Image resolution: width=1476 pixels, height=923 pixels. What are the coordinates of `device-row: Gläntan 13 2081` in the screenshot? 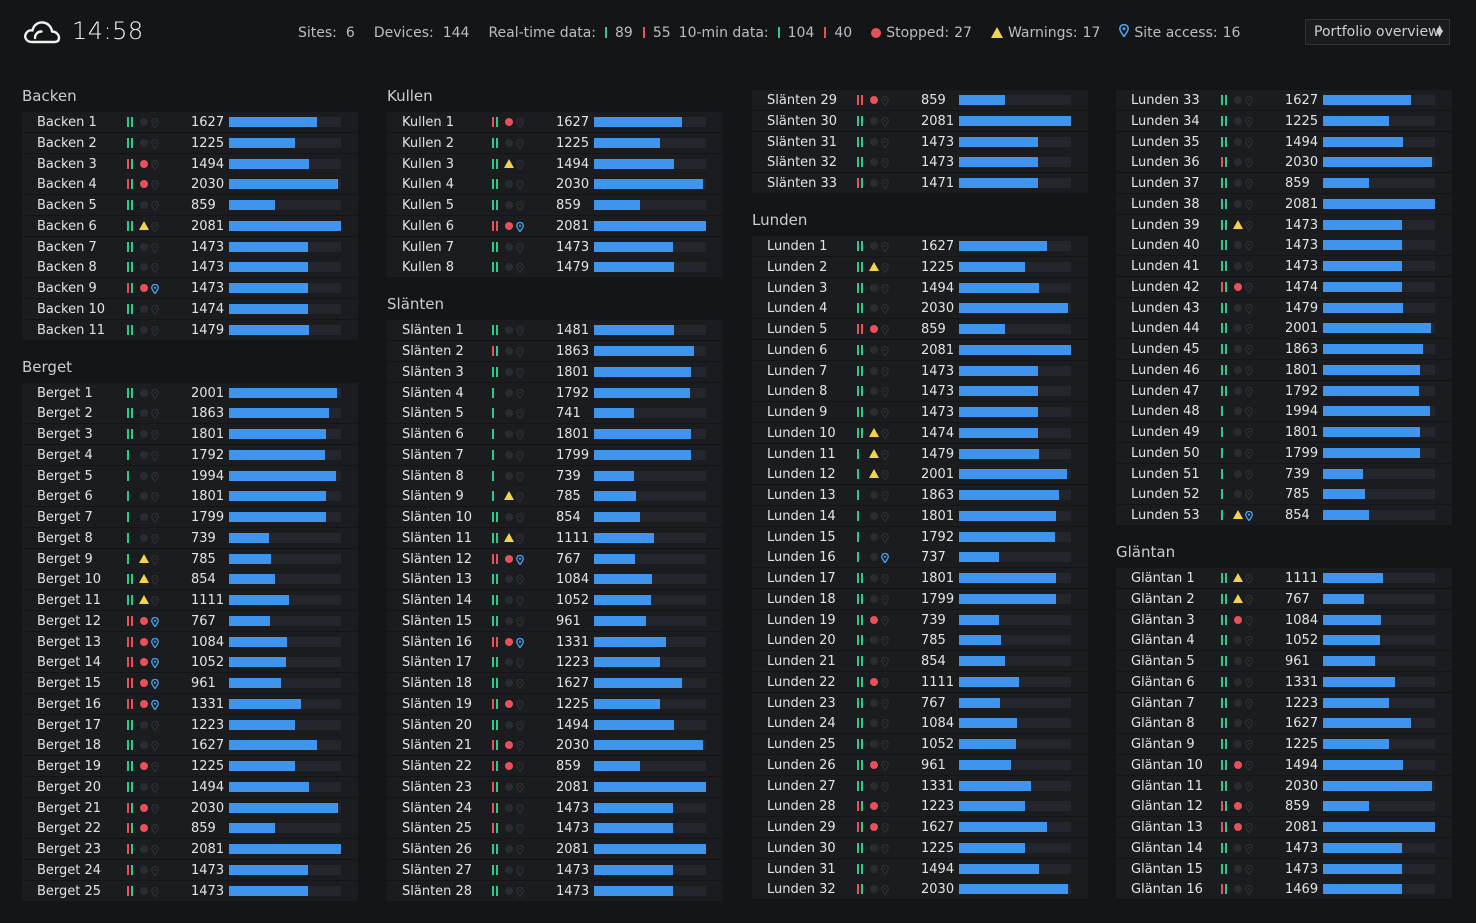 It's located at (1284, 827).